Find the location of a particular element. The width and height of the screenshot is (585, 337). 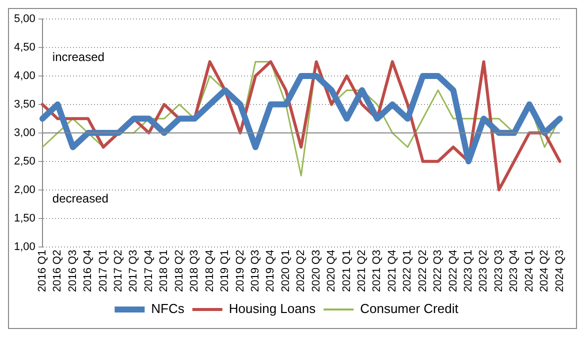

x-tick-label: 2023 Q4 is located at coordinates (514, 271).